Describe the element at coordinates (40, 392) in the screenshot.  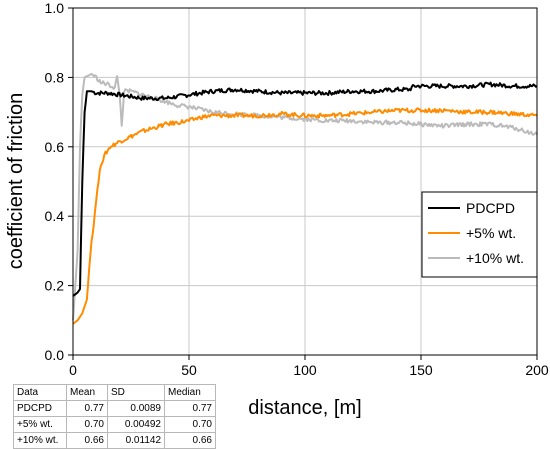
I see `header-data: Data` at that location.